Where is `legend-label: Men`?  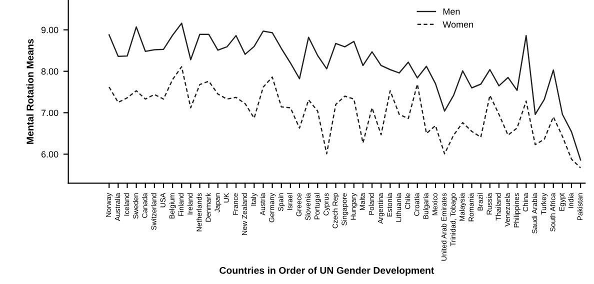 legend-label: Men is located at coordinates (451, 11).